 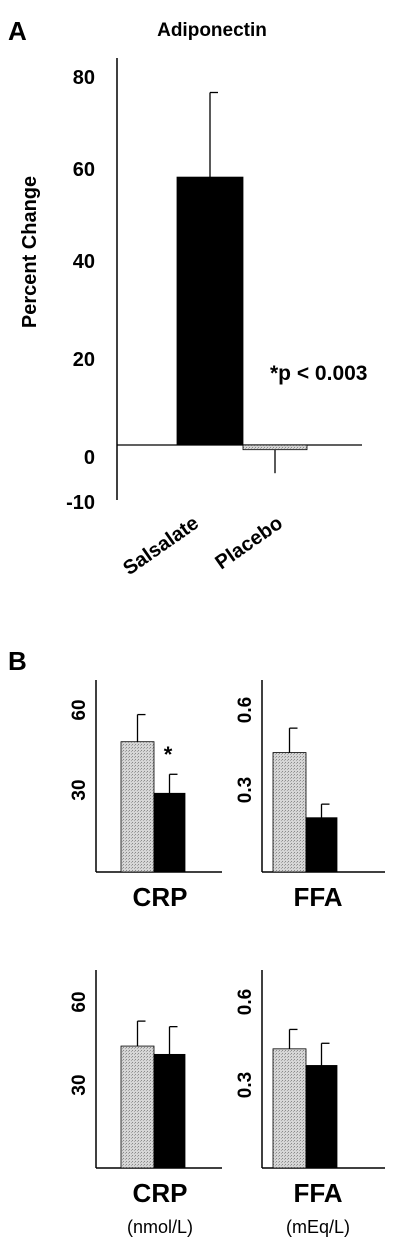 I want to click on b1-ytick-60: 60, so click(x=79, y=709).